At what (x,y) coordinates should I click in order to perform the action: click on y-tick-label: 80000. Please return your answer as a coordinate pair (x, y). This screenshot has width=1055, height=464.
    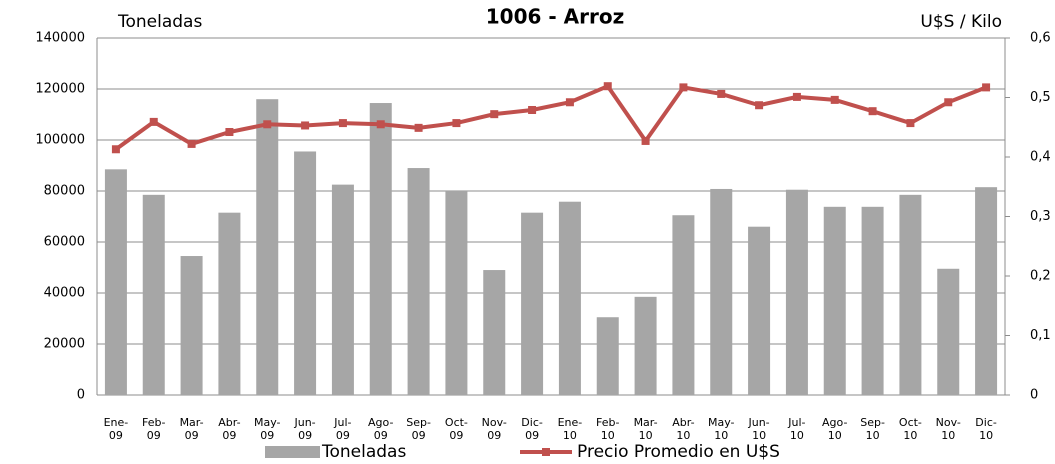
    Looking at the image, I should click on (64, 191).